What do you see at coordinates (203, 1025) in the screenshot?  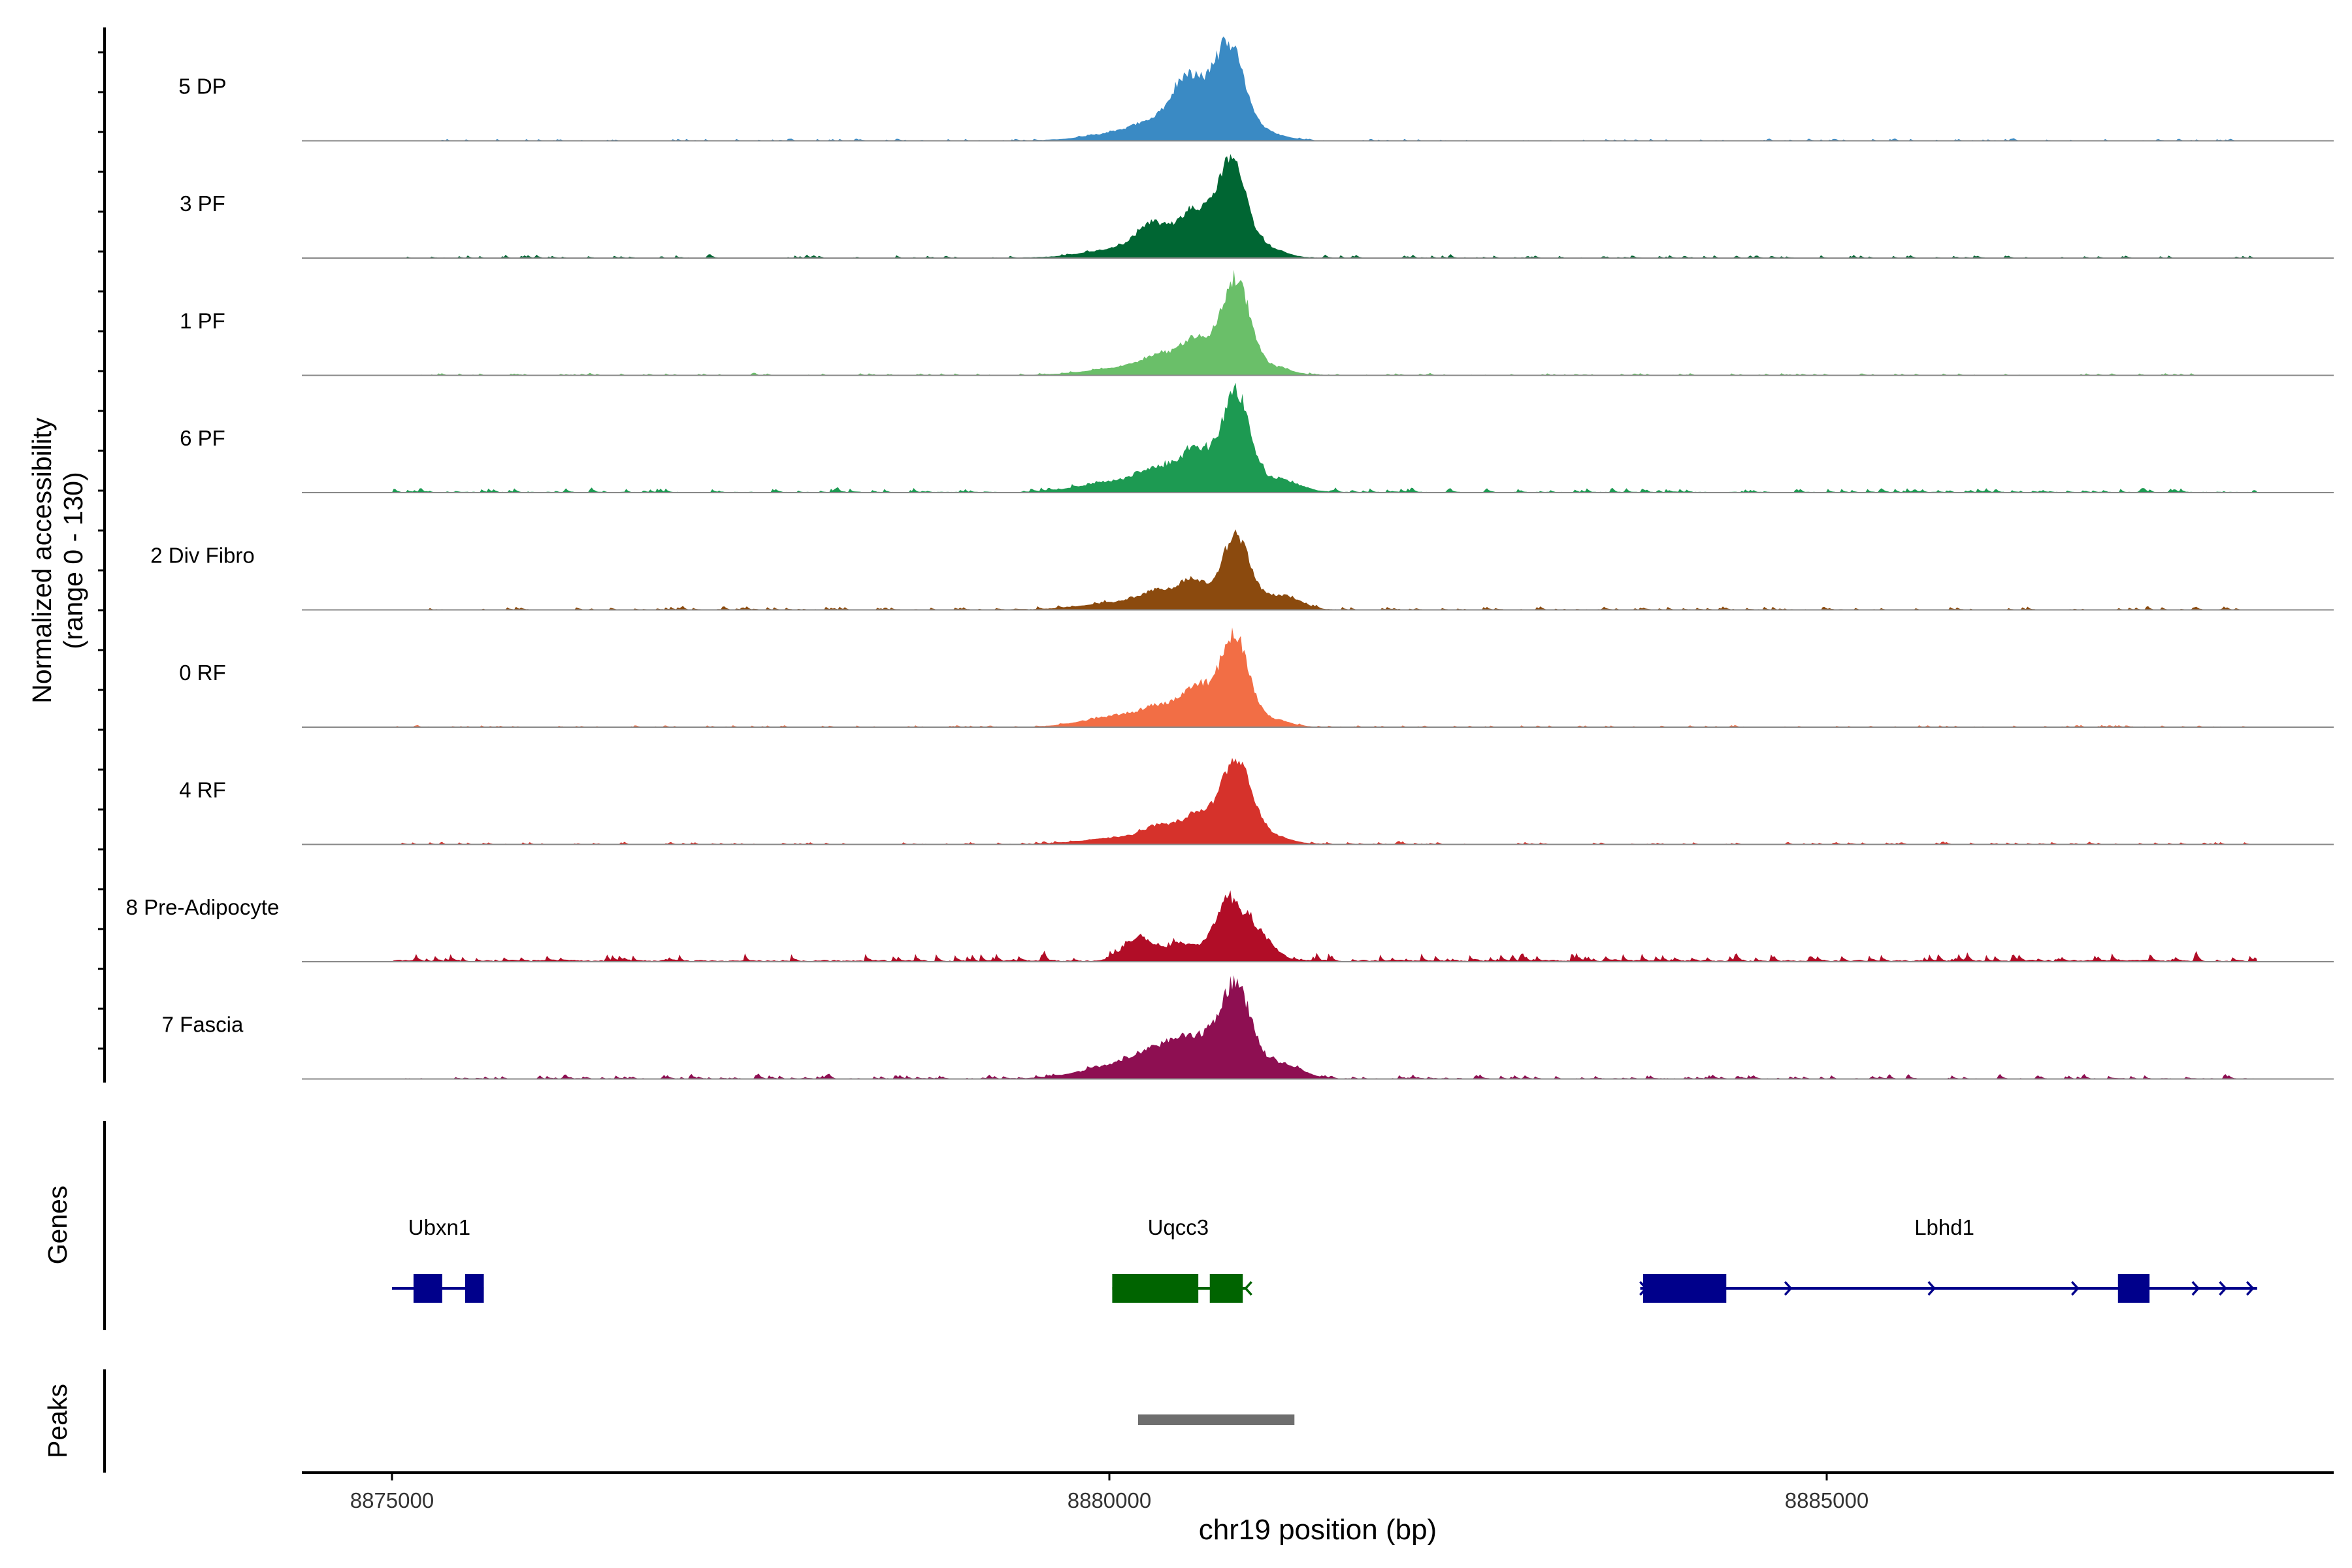 I see `track-label: 7 Fascia` at bounding box center [203, 1025].